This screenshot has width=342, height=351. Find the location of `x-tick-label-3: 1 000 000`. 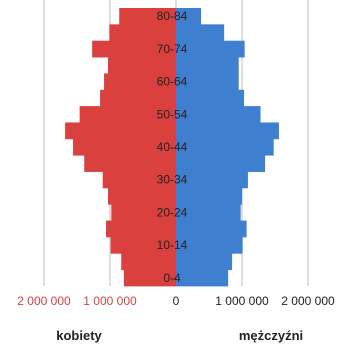

x-tick-label-3: 1 000 000 is located at coordinates (242, 301).